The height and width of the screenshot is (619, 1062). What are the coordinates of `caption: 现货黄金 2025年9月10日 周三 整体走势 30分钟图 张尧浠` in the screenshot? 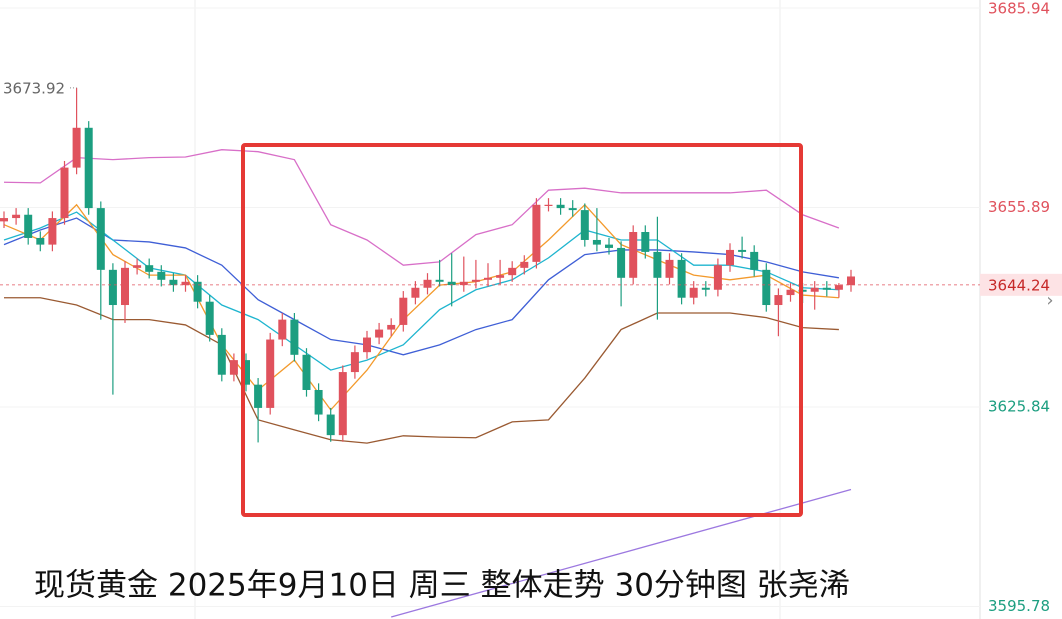 It's located at (442, 586).